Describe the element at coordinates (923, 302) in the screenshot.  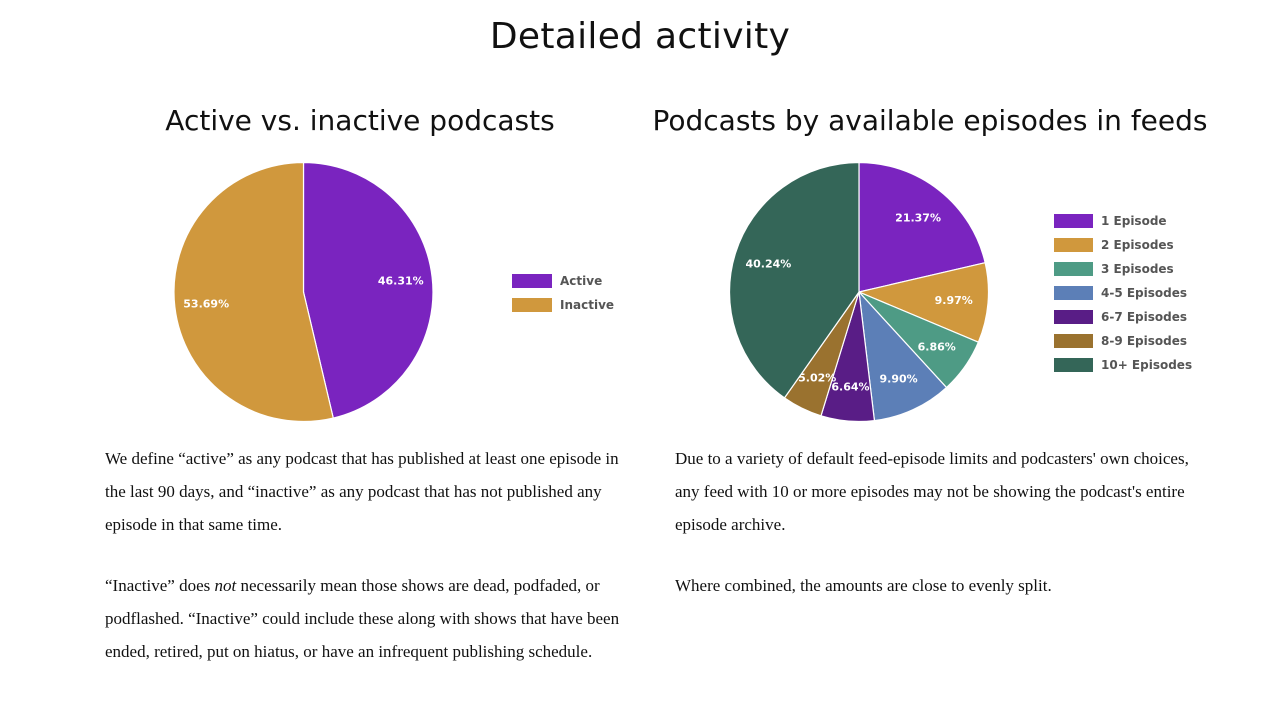
I see `pie-slice-2-episodes` at that location.